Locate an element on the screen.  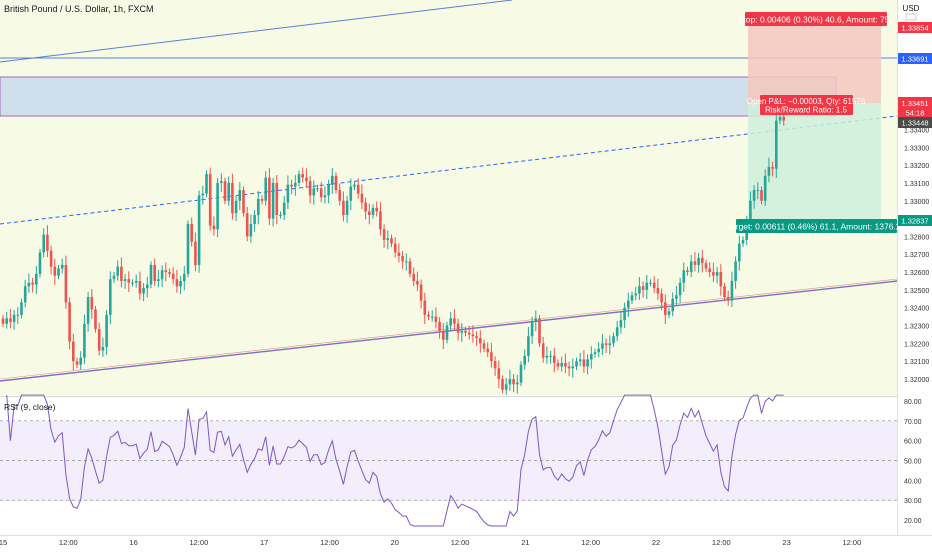
rsi-axis: 80.00 70.00 60.00 50.00 40.00 30.00 20.00 is located at coordinates (913, 462).